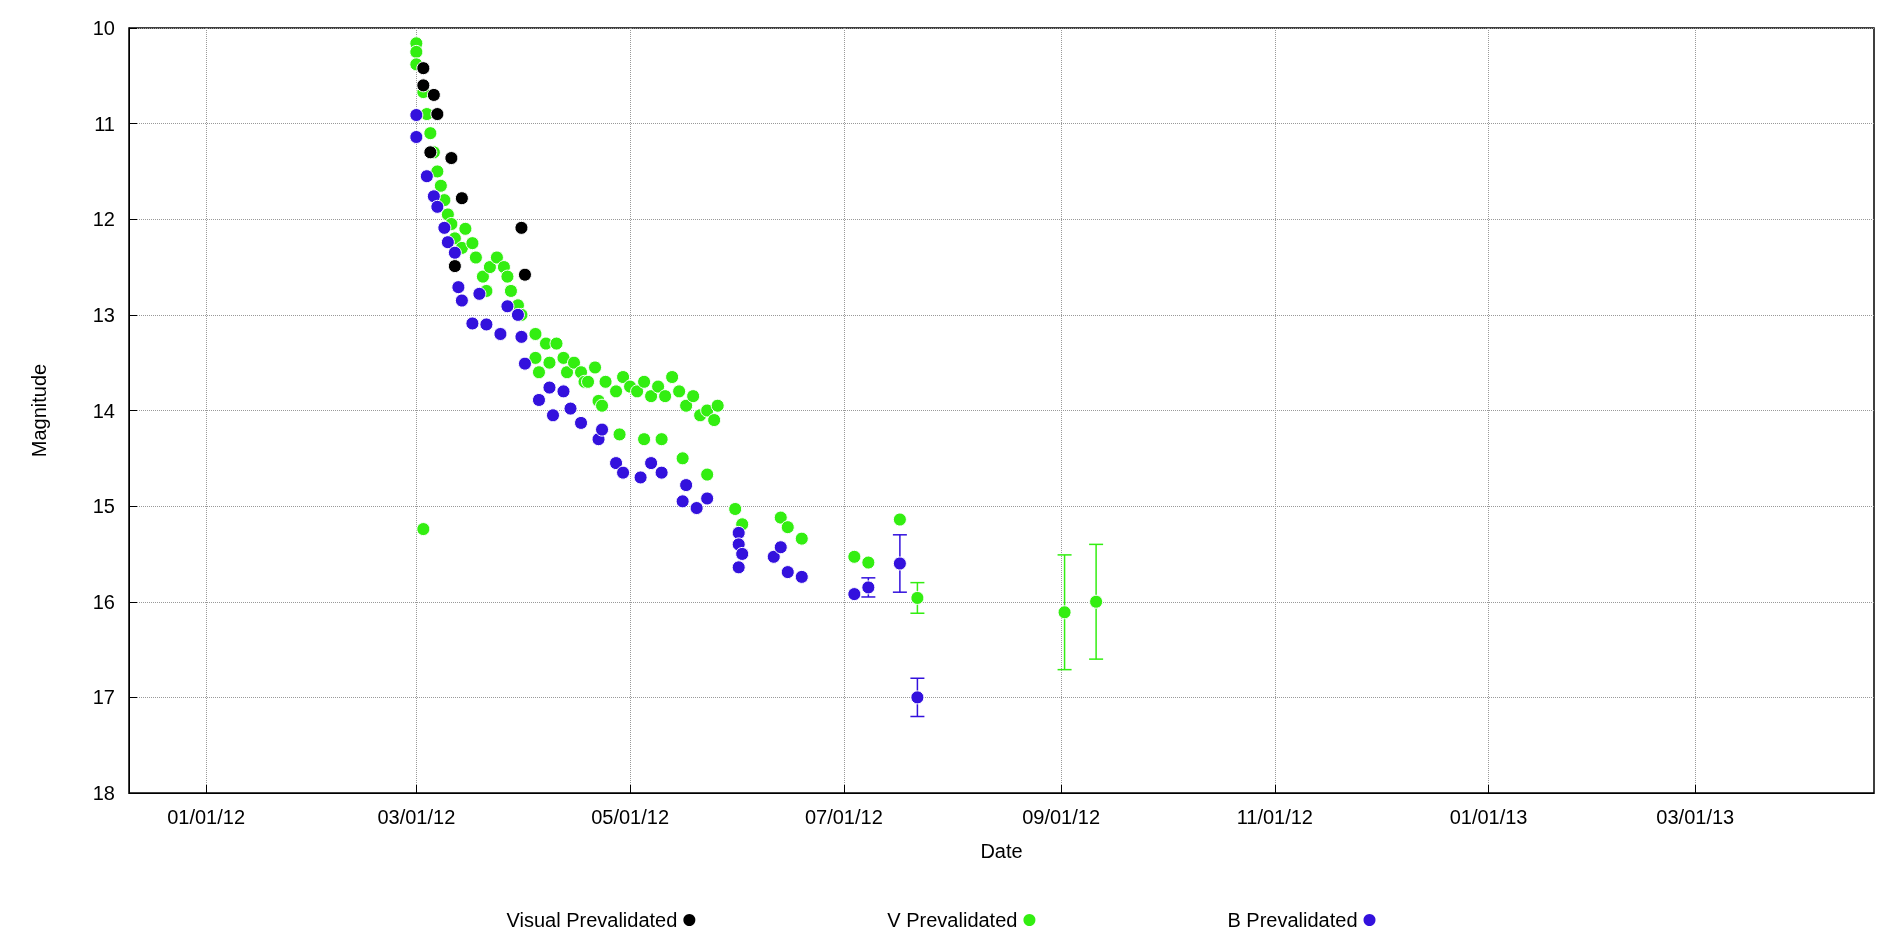 The height and width of the screenshot is (951, 1884). What do you see at coordinates (630, 817) in the screenshot?
I see `x-tick-label: 05/01/12` at bounding box center [630, 817].